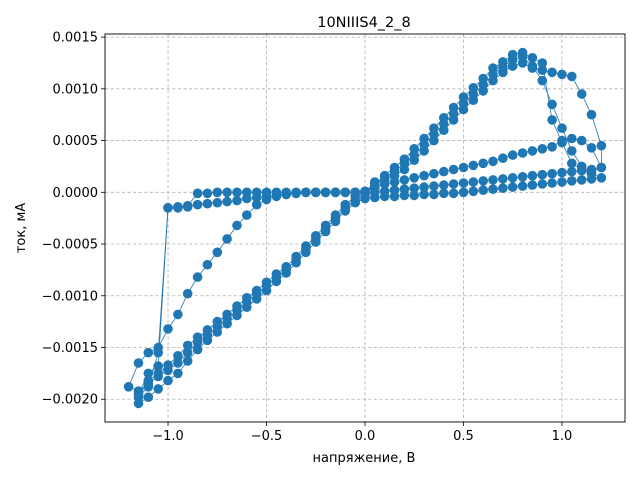  What do you see at coordinates (463, 436) in the screenshot?
I see `x-tick-label: 0.5` at bounding box center [463, 436].